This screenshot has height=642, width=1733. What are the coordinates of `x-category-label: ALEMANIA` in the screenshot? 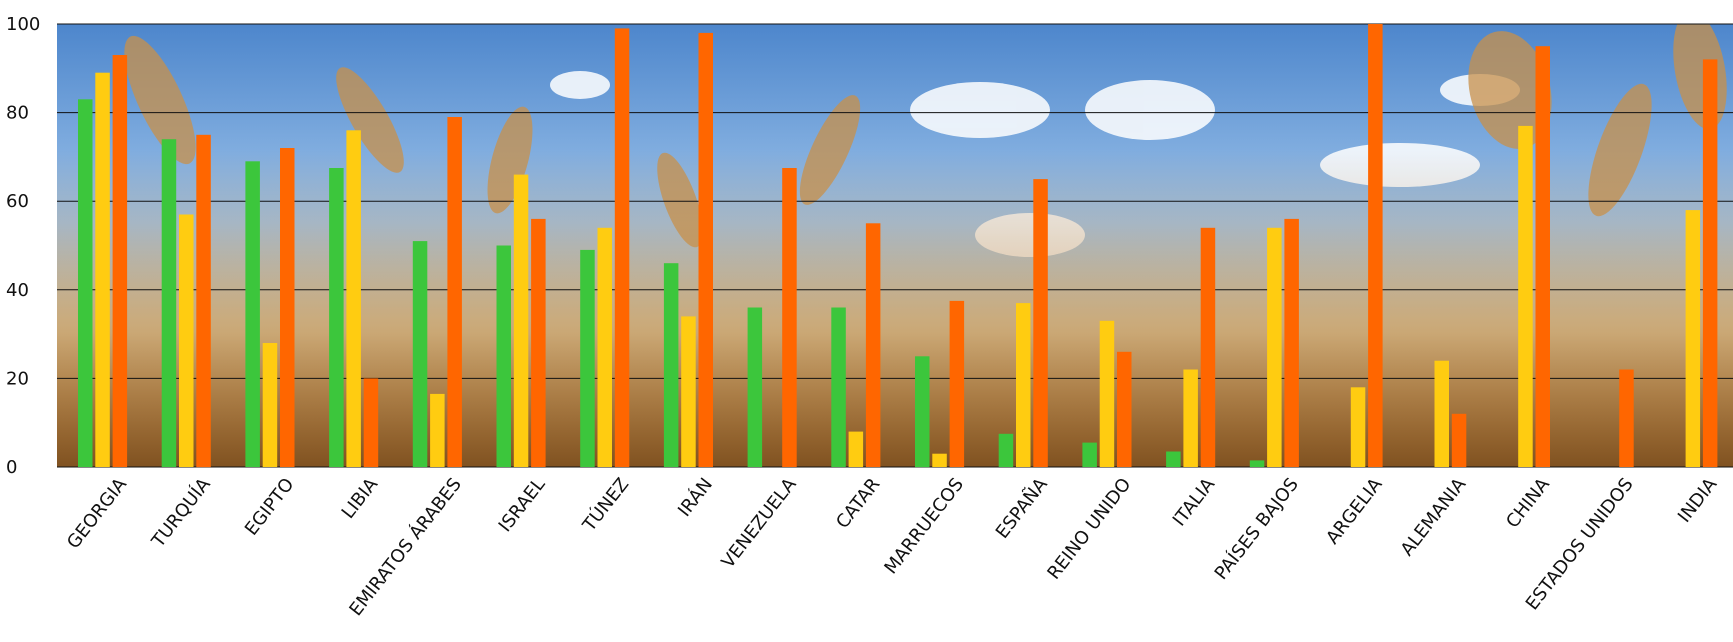 It's located at (1434, 517).